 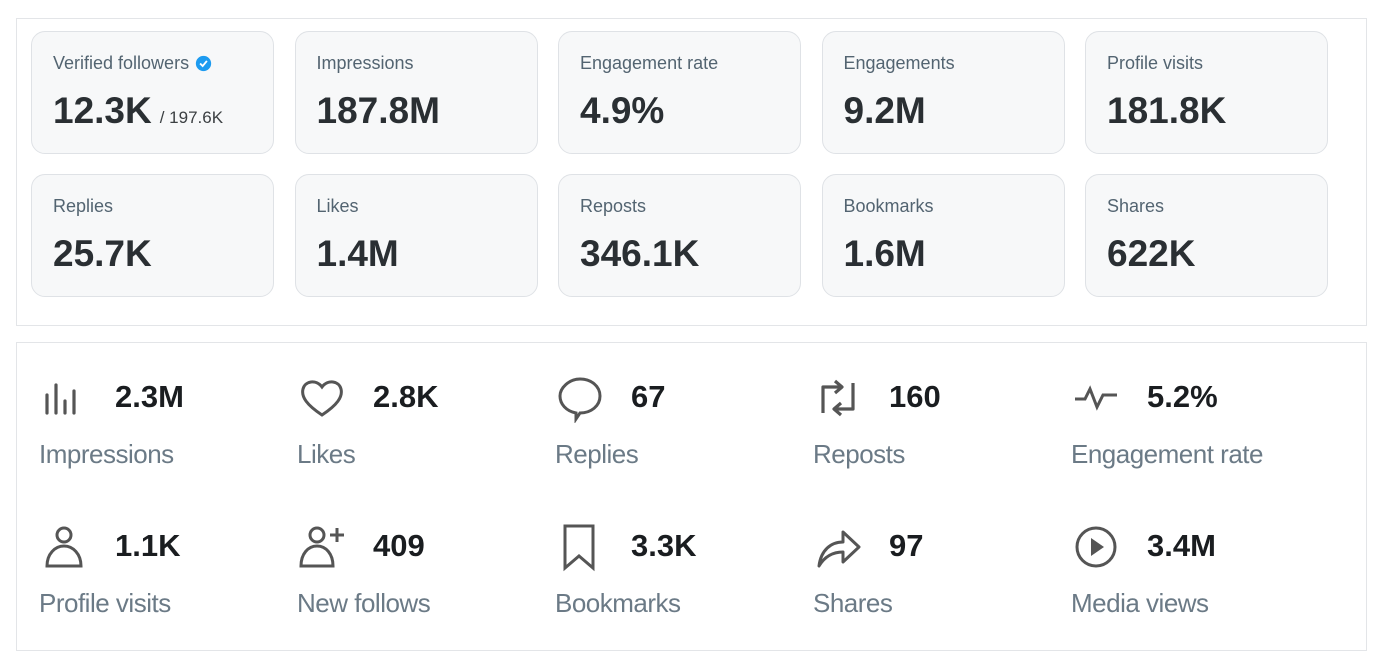 I want to click on stat-card-replies: Replies 25.7K, so click(x=152, y=235).